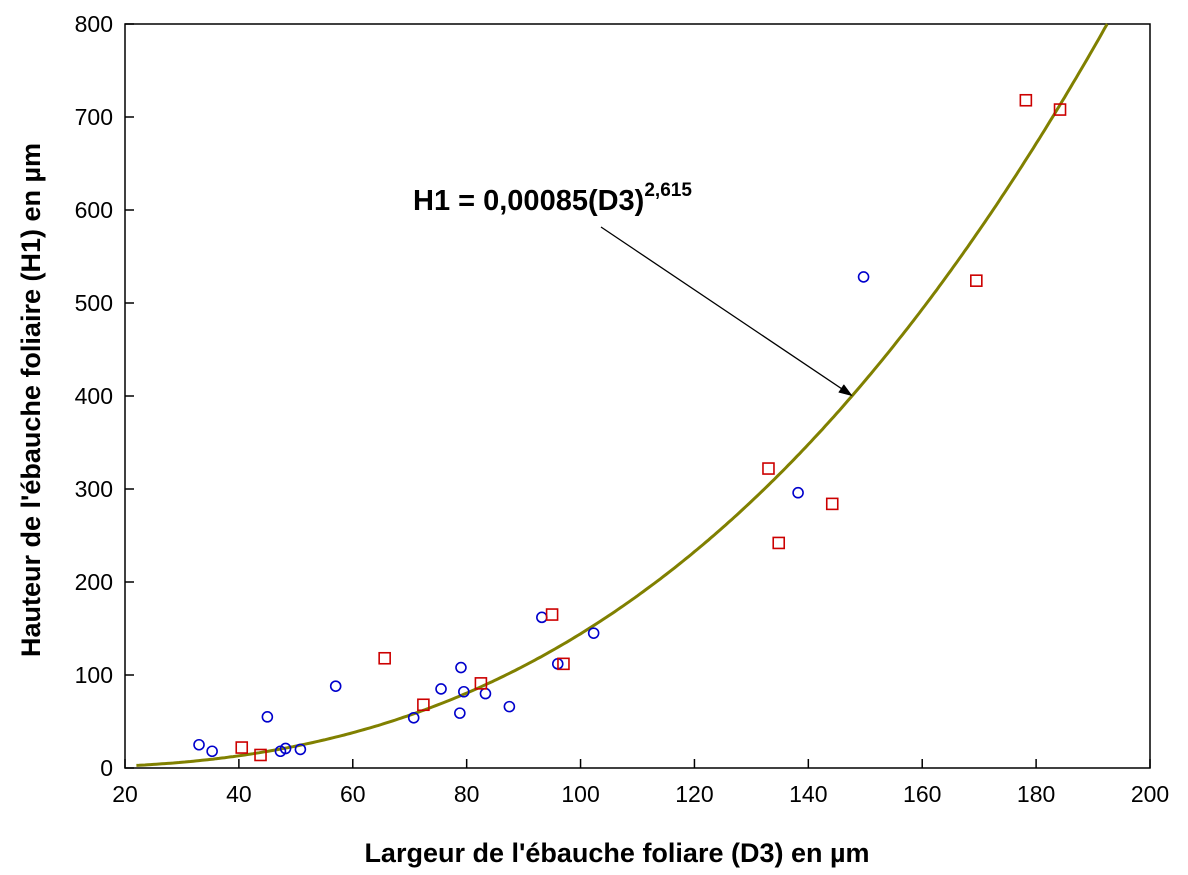 Image resolution: width=1188 pixels, height=875 pixels. I want to click on x-tick-label: 120, so click(694, 794).